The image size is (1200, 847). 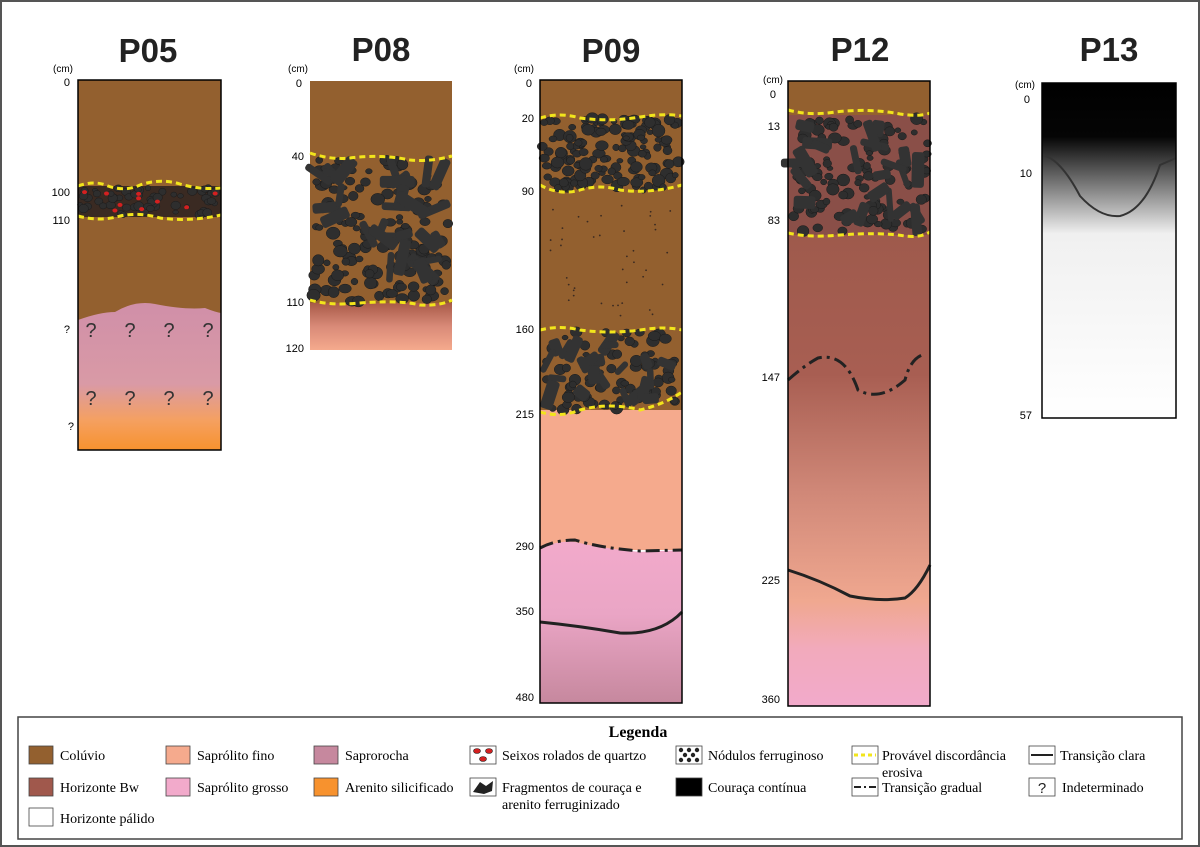 What do you see at coordinates (859, 469) in the screenshot?
I see `p12-lower-layer` at bounding box center [859, 469].